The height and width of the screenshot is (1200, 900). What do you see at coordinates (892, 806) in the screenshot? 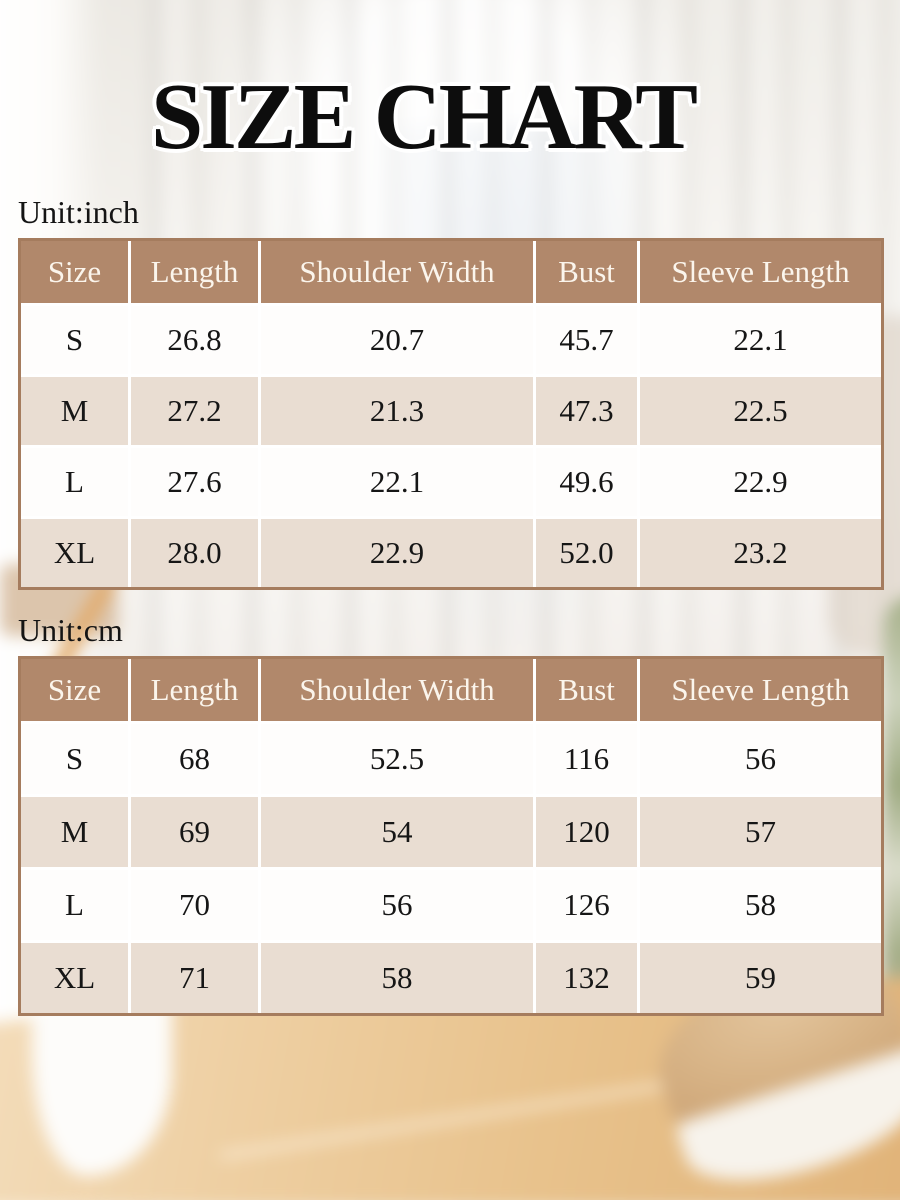
I see `plant` at bounding box center [892, 806].